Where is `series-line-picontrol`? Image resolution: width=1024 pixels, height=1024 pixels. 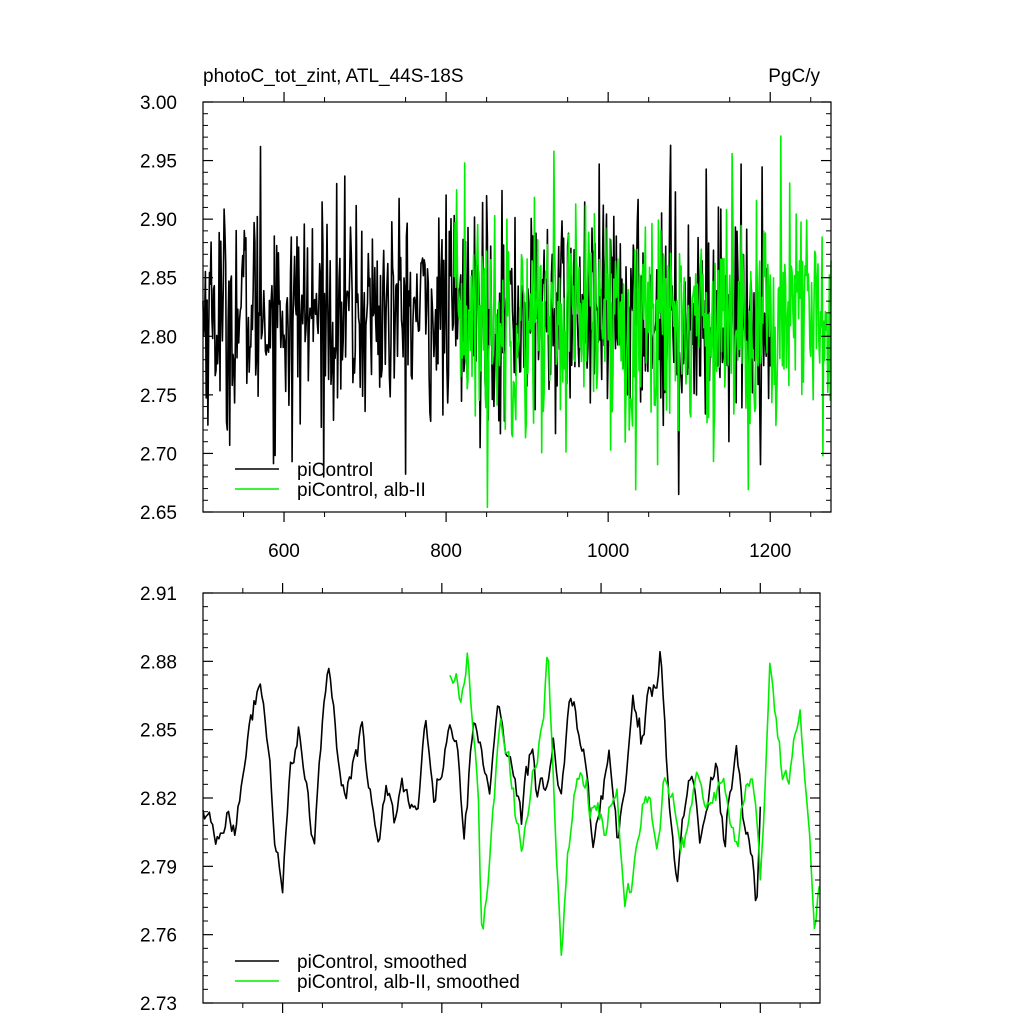
series-line-picontrol is located at coordinates (482, 776).